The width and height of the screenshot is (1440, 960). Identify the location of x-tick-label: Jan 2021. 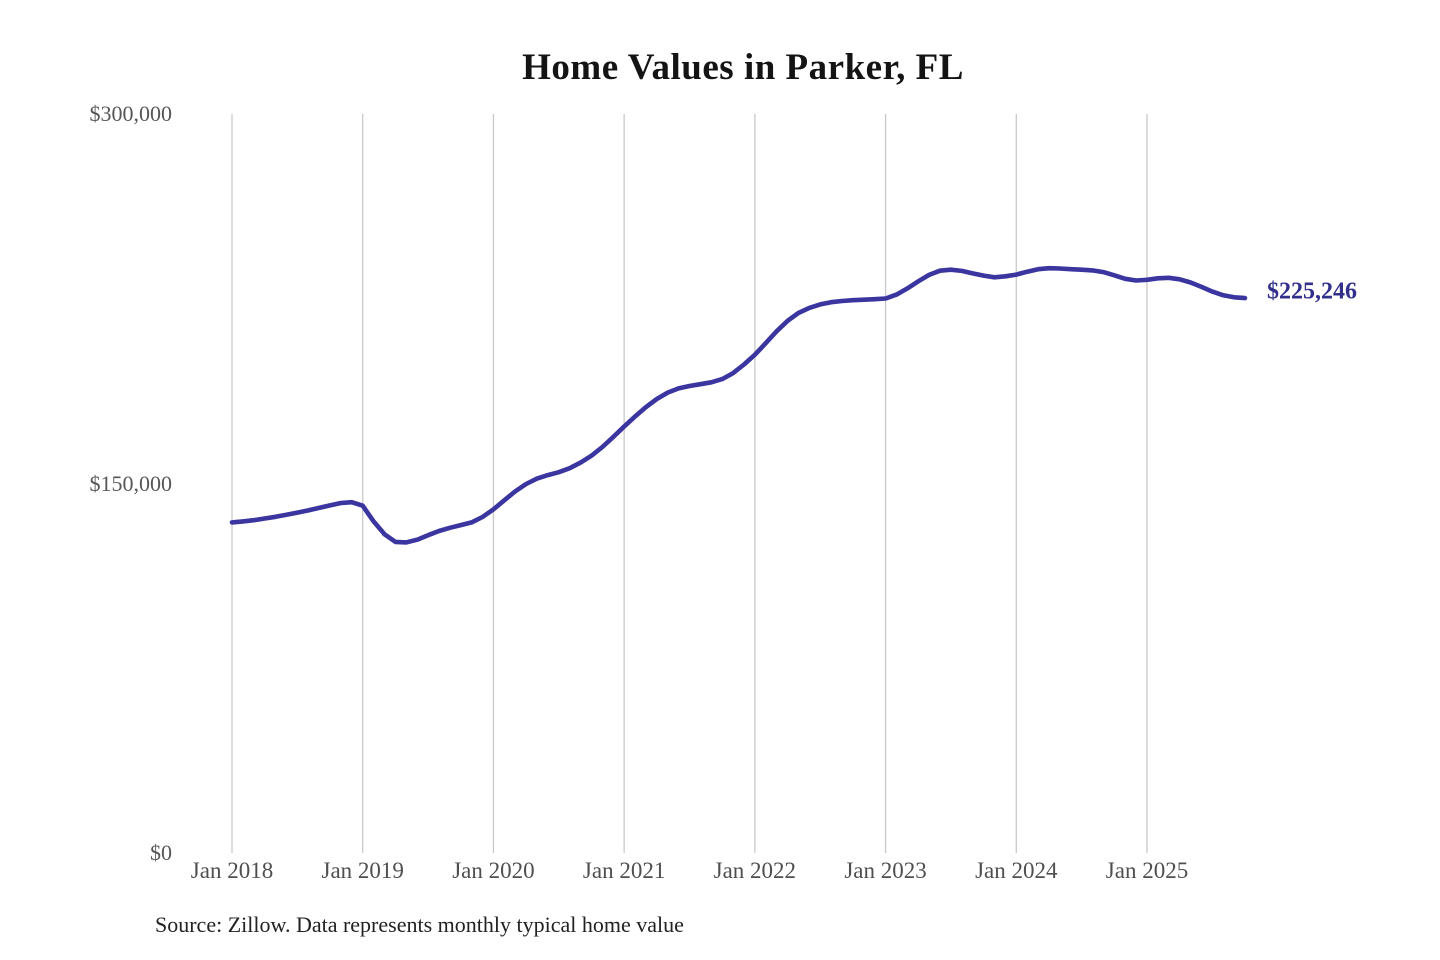
(624, 870).